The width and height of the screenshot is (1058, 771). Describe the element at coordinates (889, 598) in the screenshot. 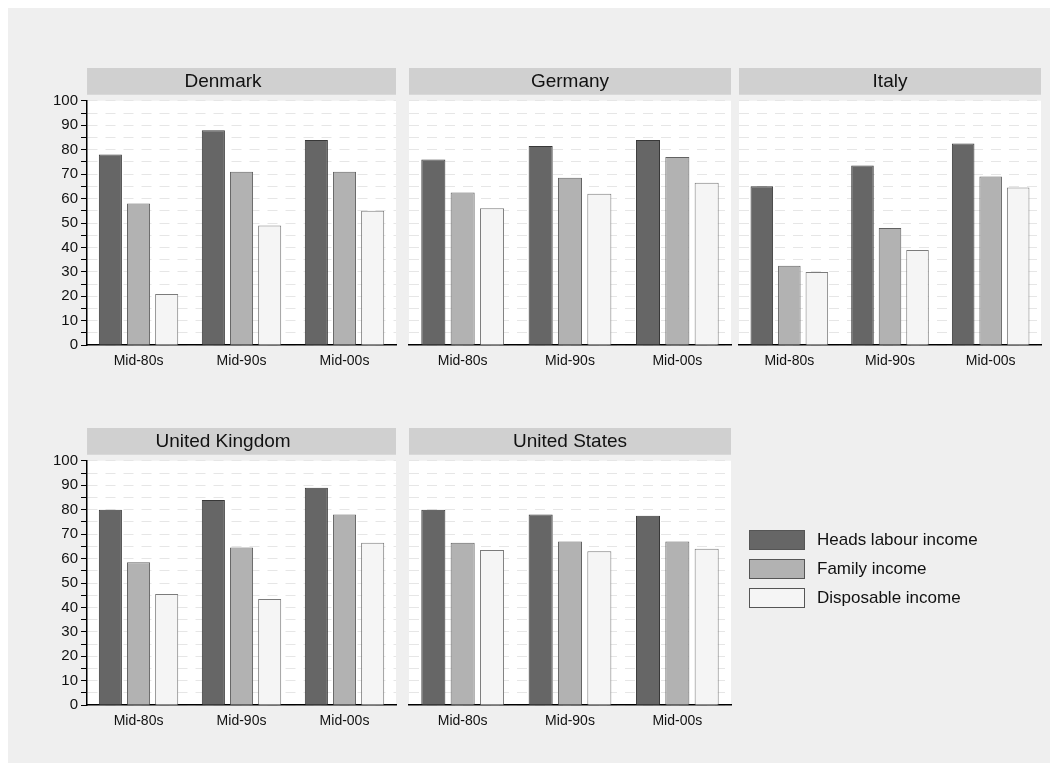

I see `text: Disposable income` at that location.